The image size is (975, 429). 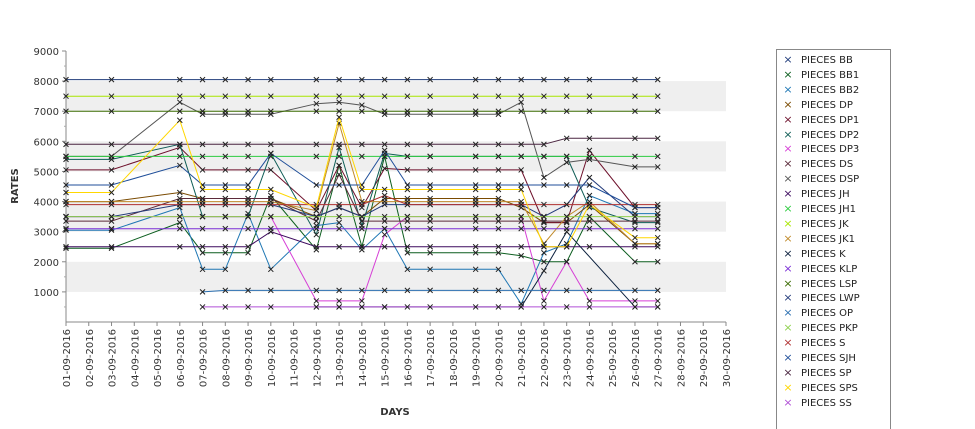 I want to click on x-tick-label: 07-09-2016, so click(x=204, y=358).